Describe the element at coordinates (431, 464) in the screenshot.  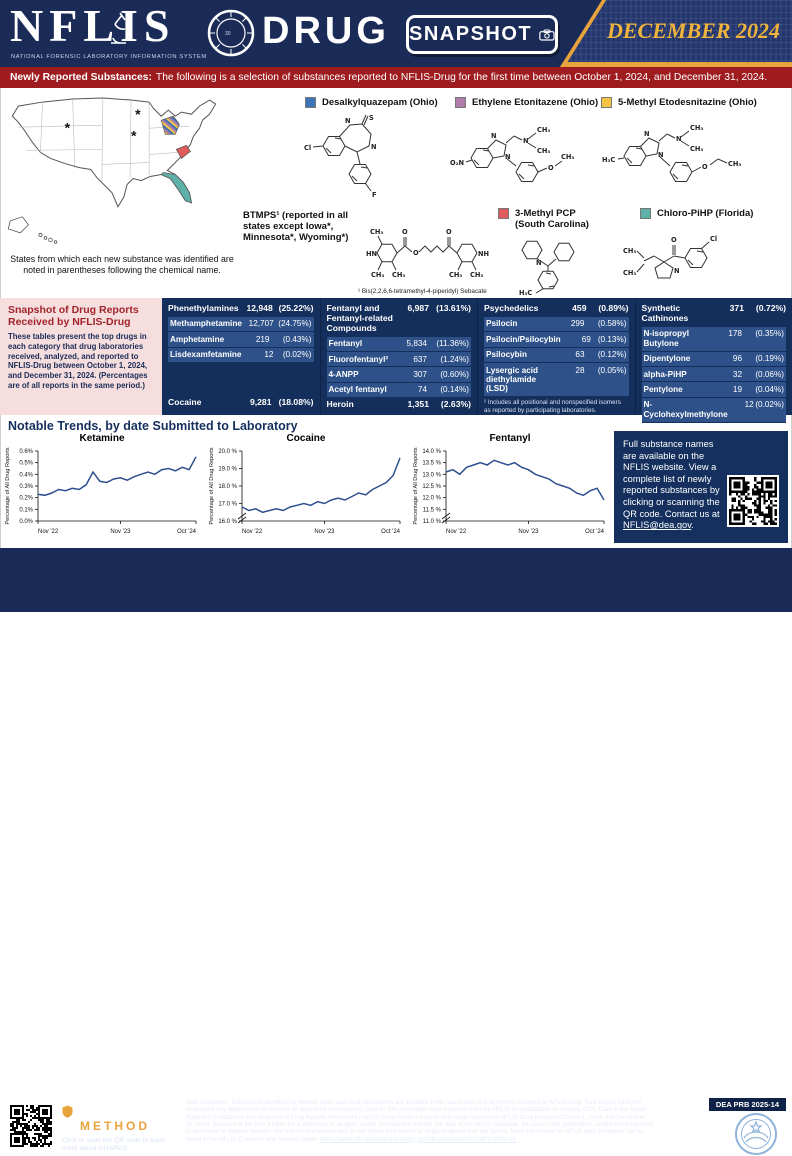
I see `svg-text: 13.5 %` at that location.